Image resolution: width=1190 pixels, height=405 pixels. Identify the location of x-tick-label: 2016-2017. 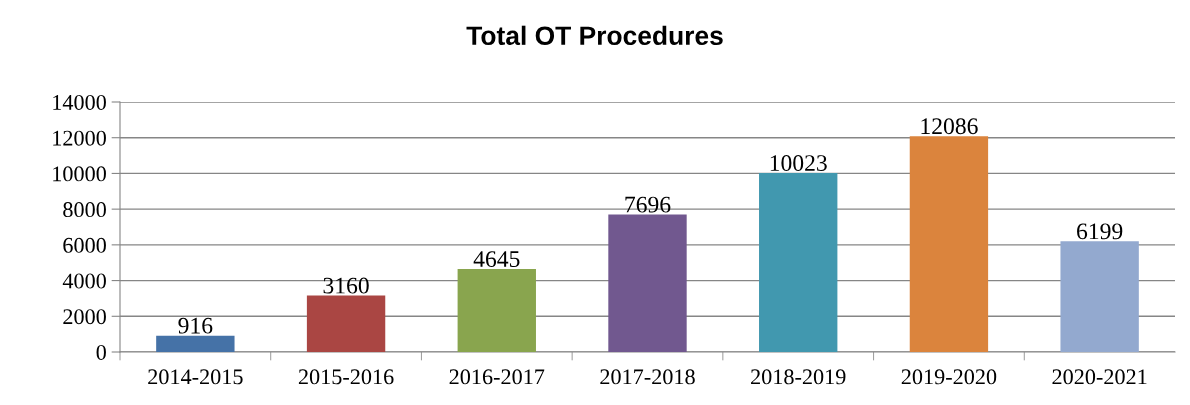
(497, 377).